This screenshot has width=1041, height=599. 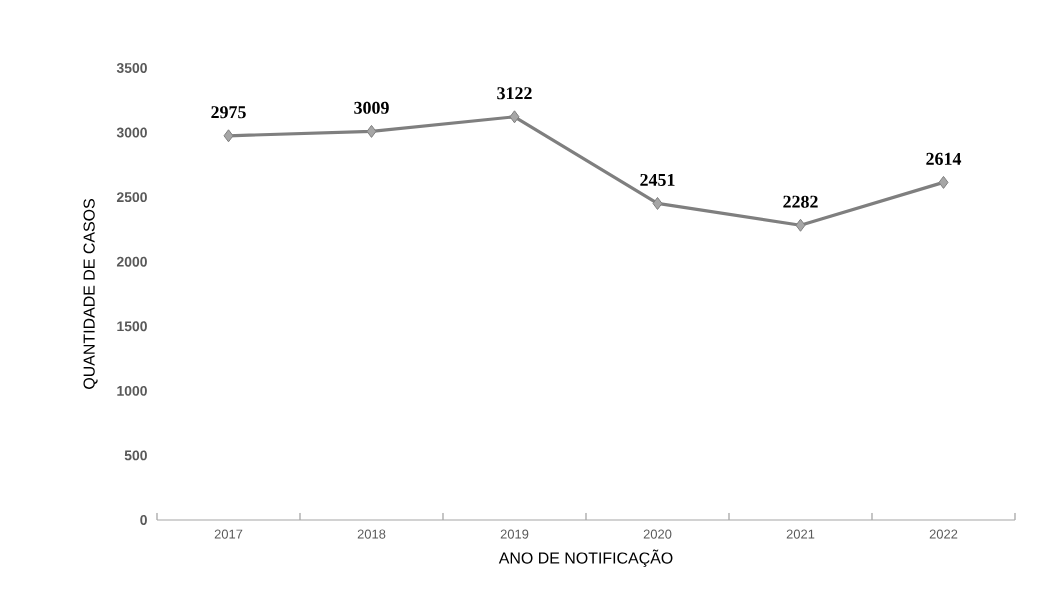 I want to click on x-tick-label: 2022, so click(x=943, y=534).